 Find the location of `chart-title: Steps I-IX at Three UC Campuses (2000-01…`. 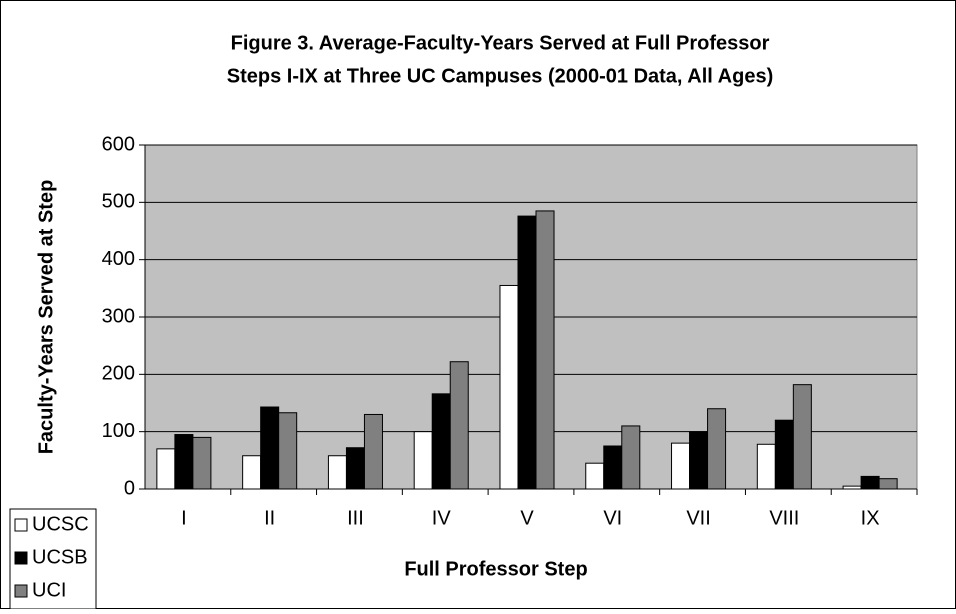

chart-title: Steps I-IX at Three UC Campuses (2000-01… is located at coordinates (500, 76).